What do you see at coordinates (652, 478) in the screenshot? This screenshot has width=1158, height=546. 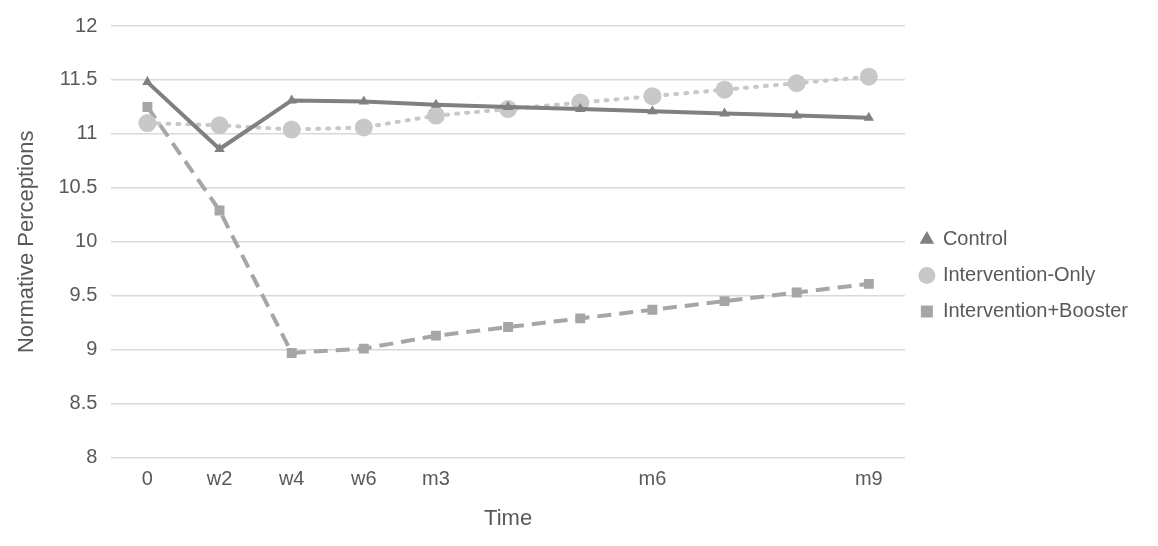 I see `x-tick-label: m6` at bounding box center [652, 478].